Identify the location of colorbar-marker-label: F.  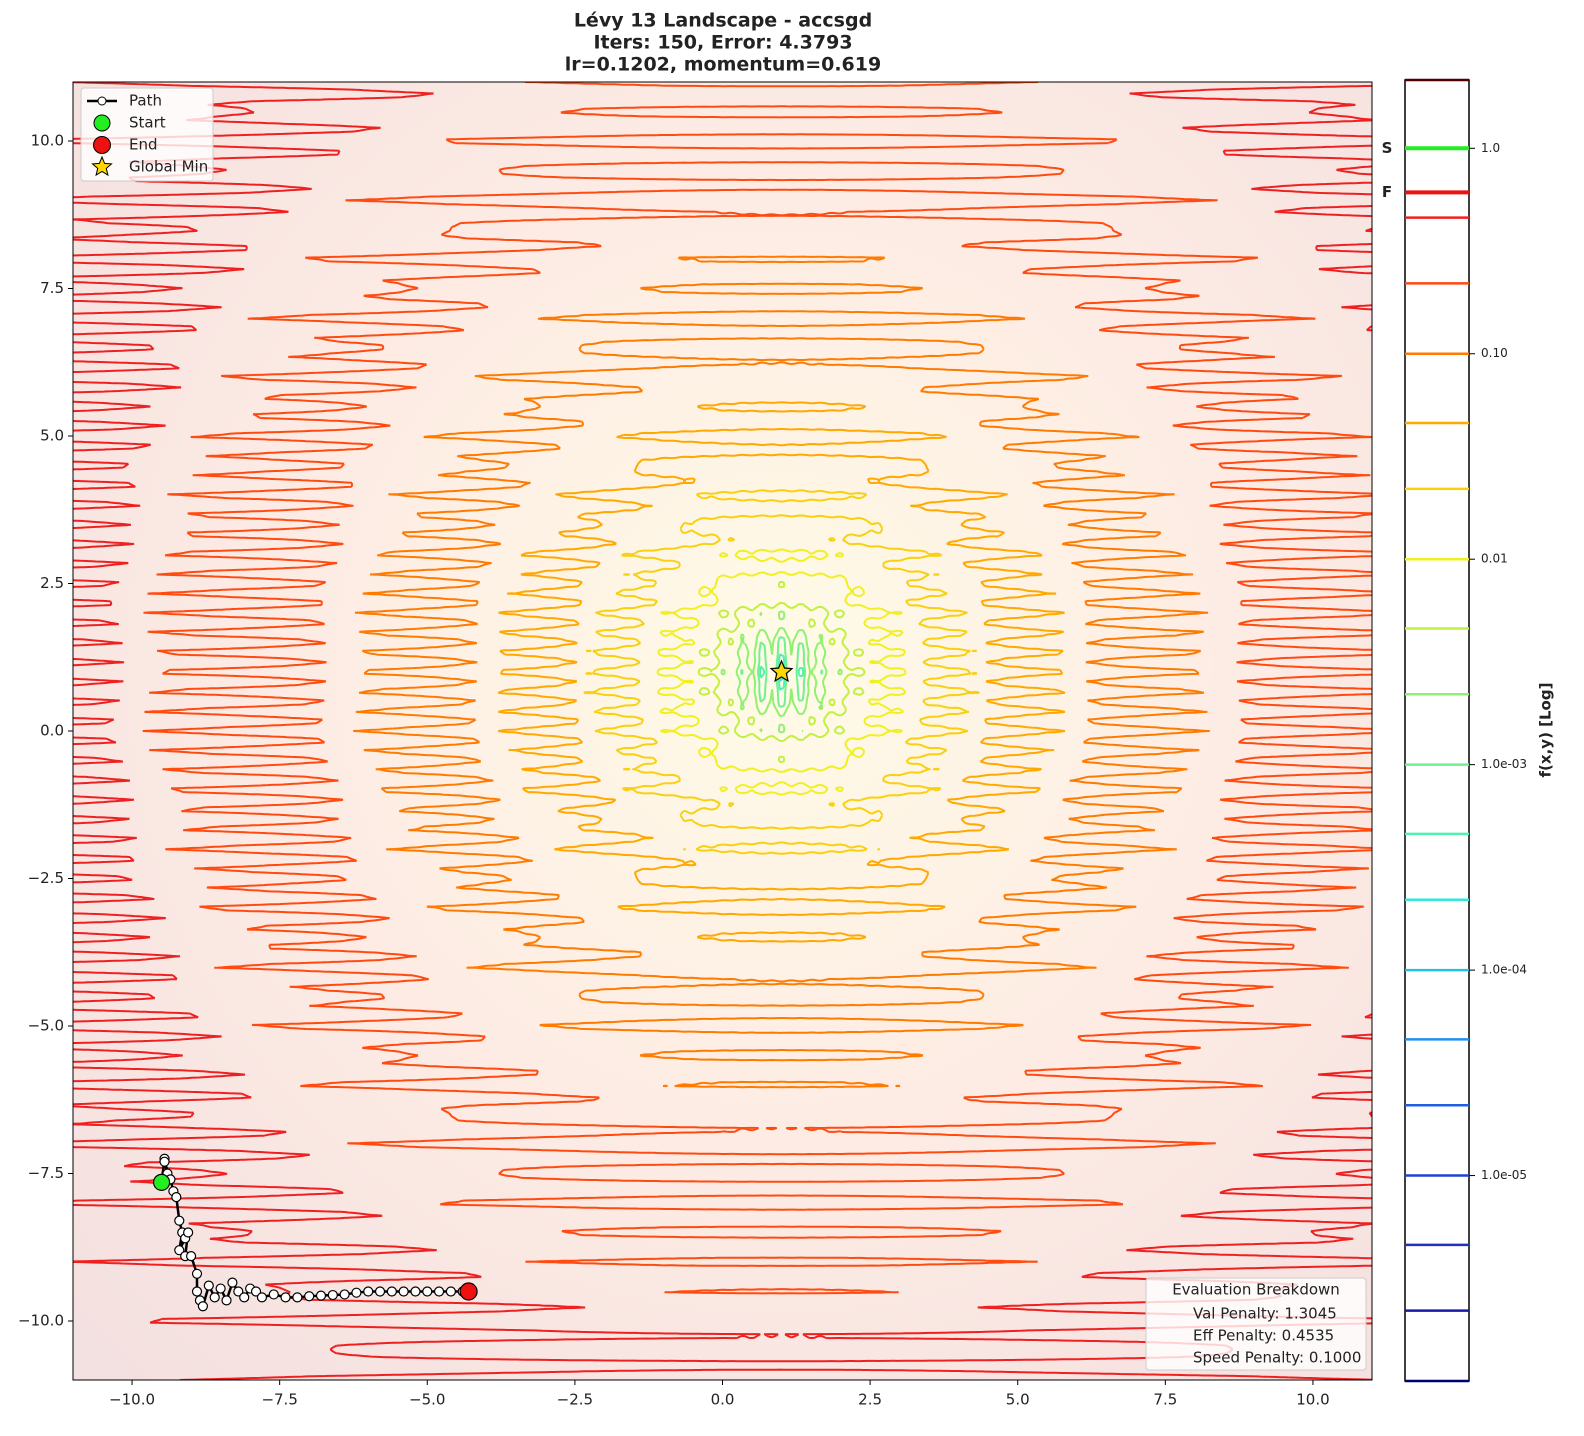
(1387, 192).